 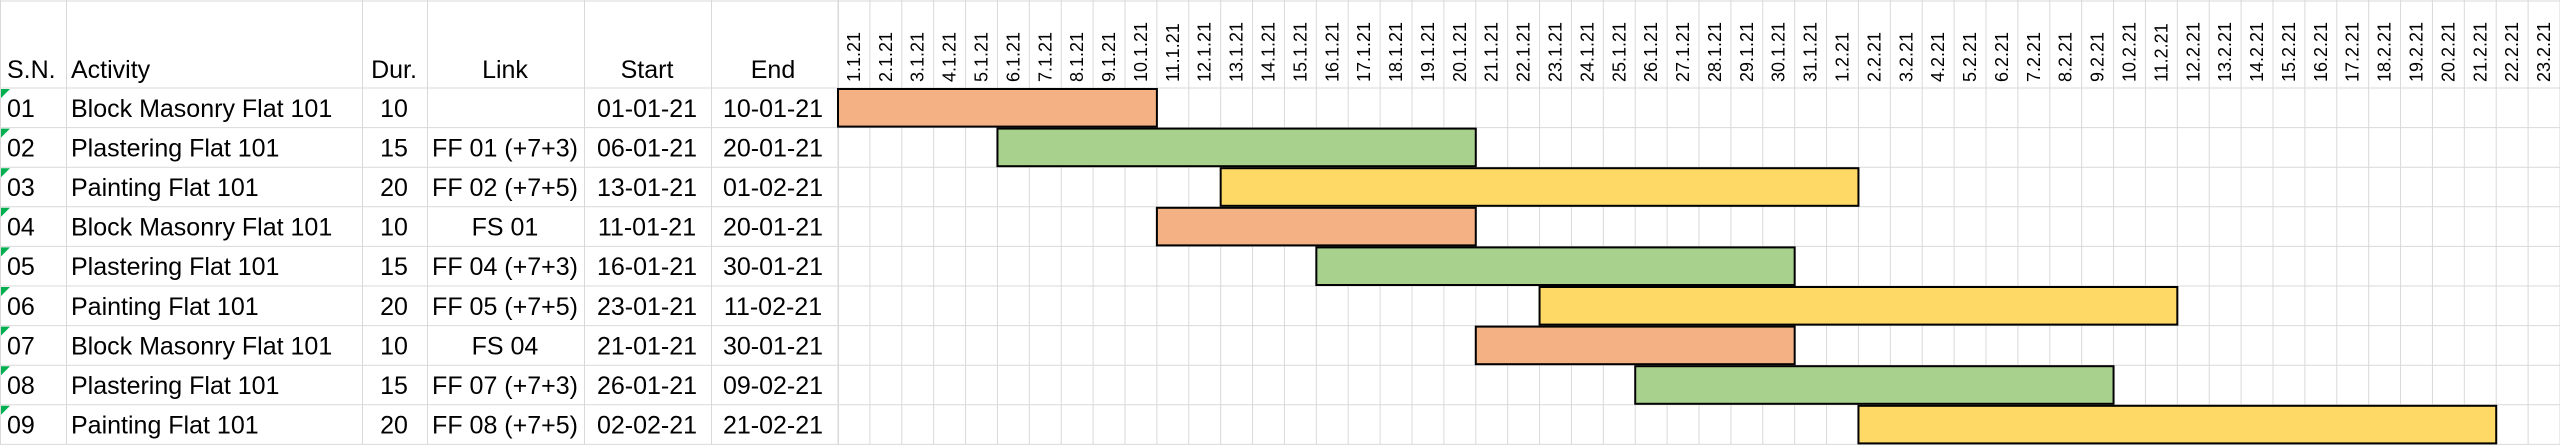 What do you see at coordinates (1364, 52) in the screenshot?
I see `date-column-label: 17.1.21` at bounding box center [1364, 52].